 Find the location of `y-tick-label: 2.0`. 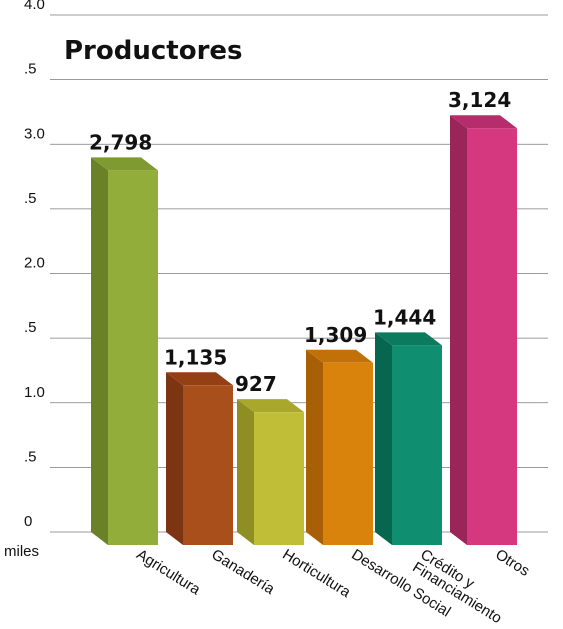

y-tick-label: 2.0 is located at coordinates (34, 263).